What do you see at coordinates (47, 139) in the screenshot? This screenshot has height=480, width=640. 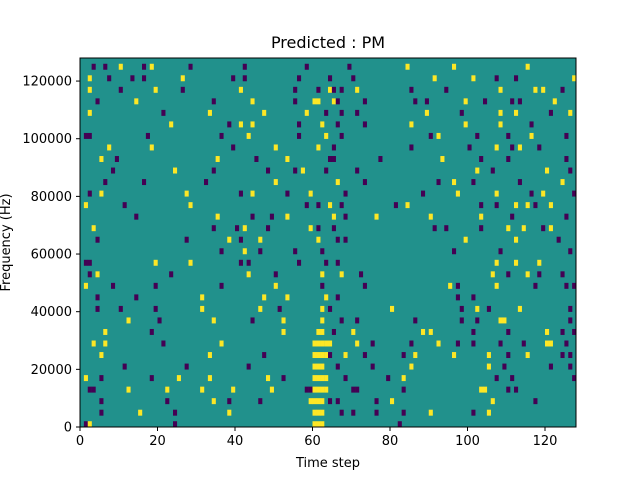 I see `y-tick-label: 100000` at bounding box center [47, 139].